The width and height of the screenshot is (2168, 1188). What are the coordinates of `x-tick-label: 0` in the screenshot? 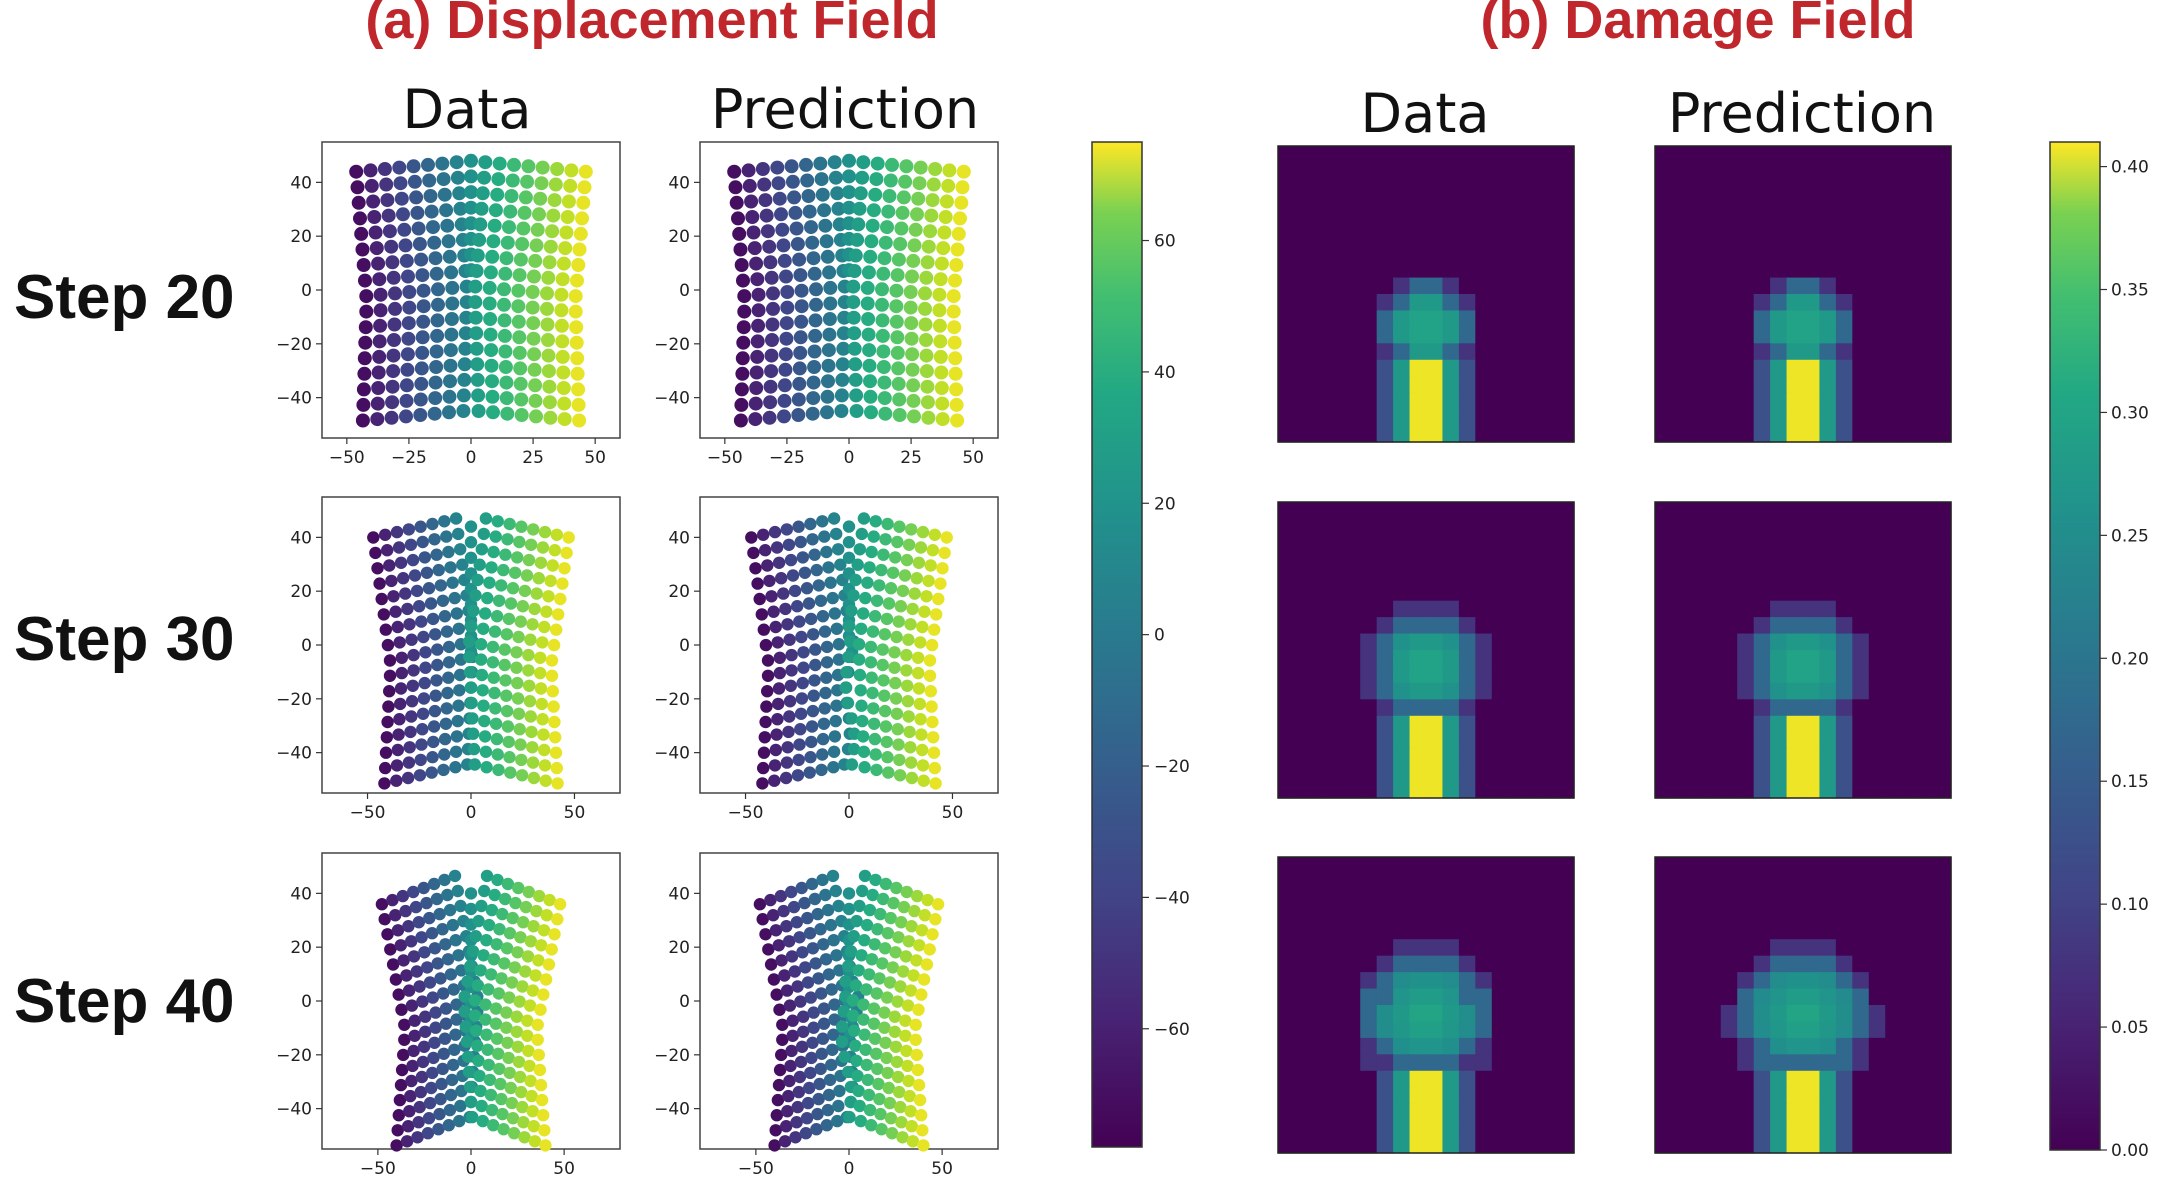 It's located at (471, 458).